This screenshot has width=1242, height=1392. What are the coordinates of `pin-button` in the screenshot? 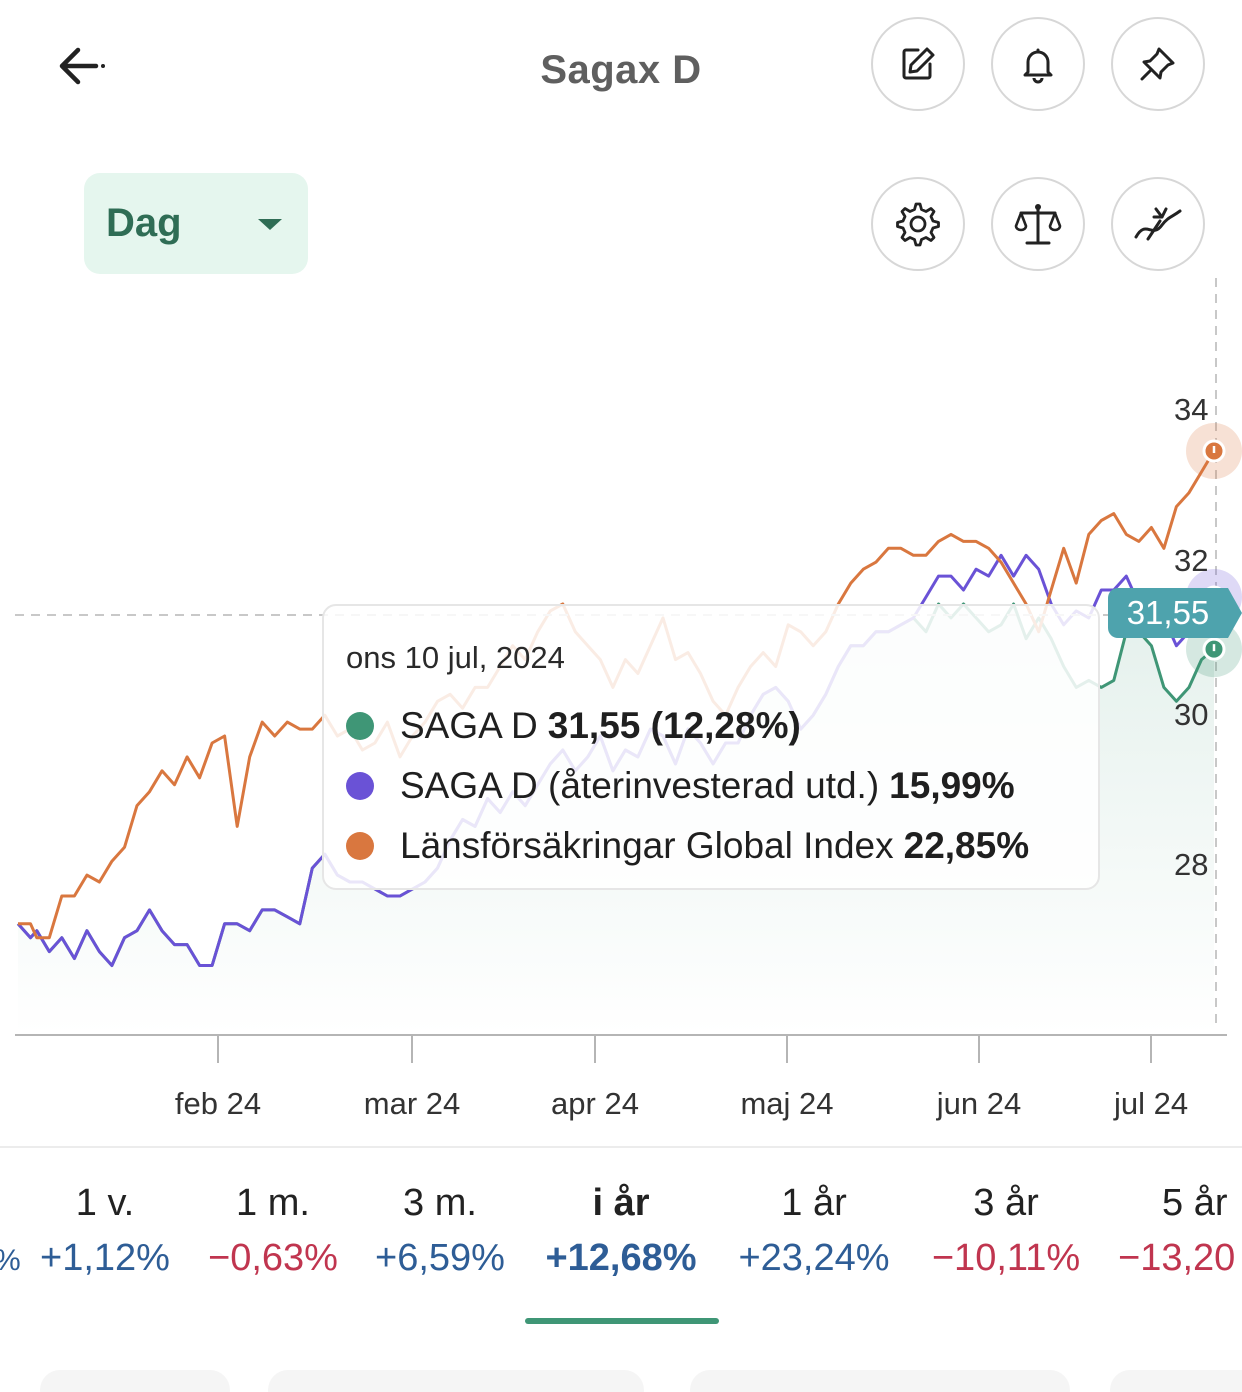 It's located at (1158, 64).